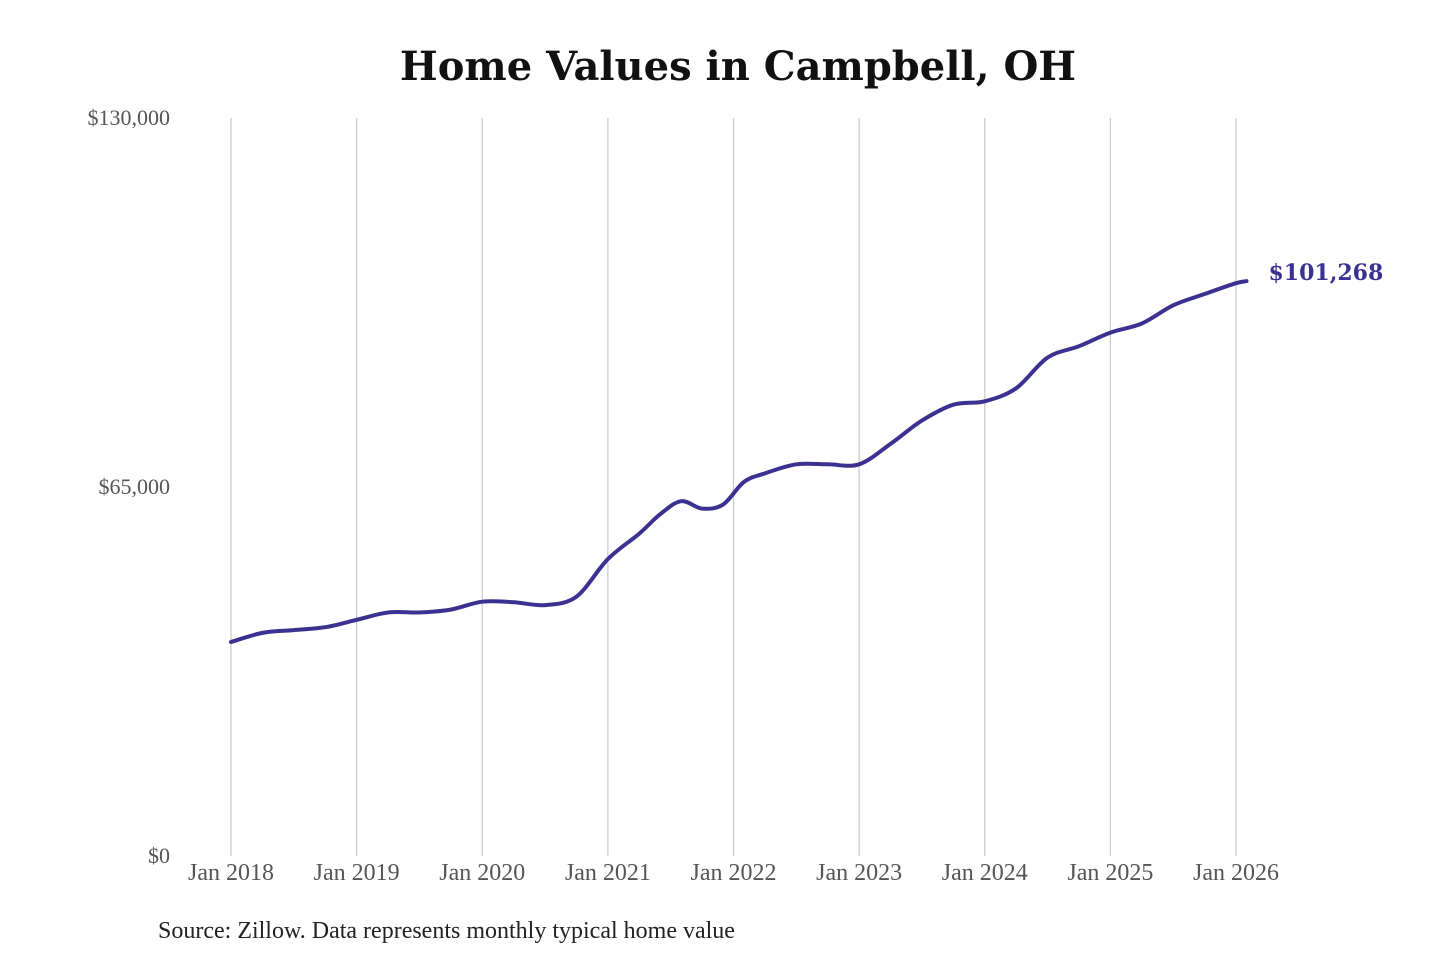  Describe the element at coordinates (1236, 873) in the screenshot. I see `x-tick-label: Jan 2026` at that location.